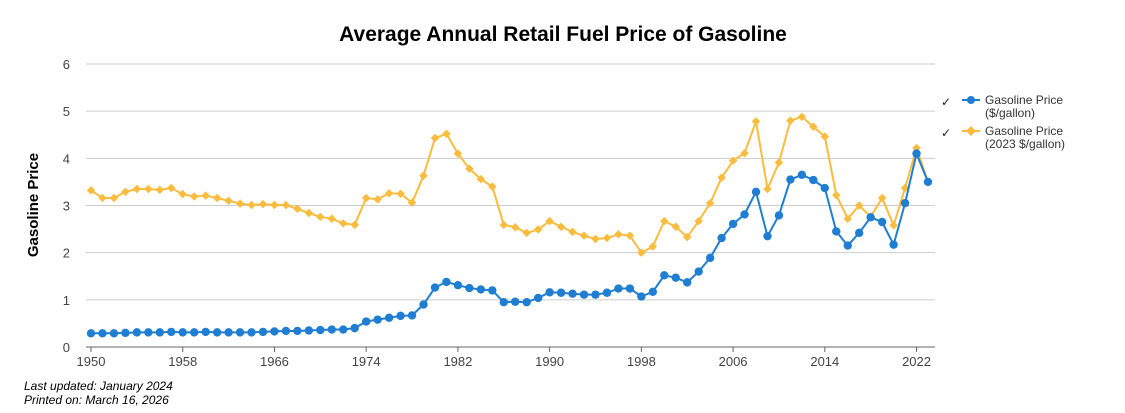 The width and height of the screenshot is (1125, 413). I want to click on y-tick-label: 1, so click(66, 300).